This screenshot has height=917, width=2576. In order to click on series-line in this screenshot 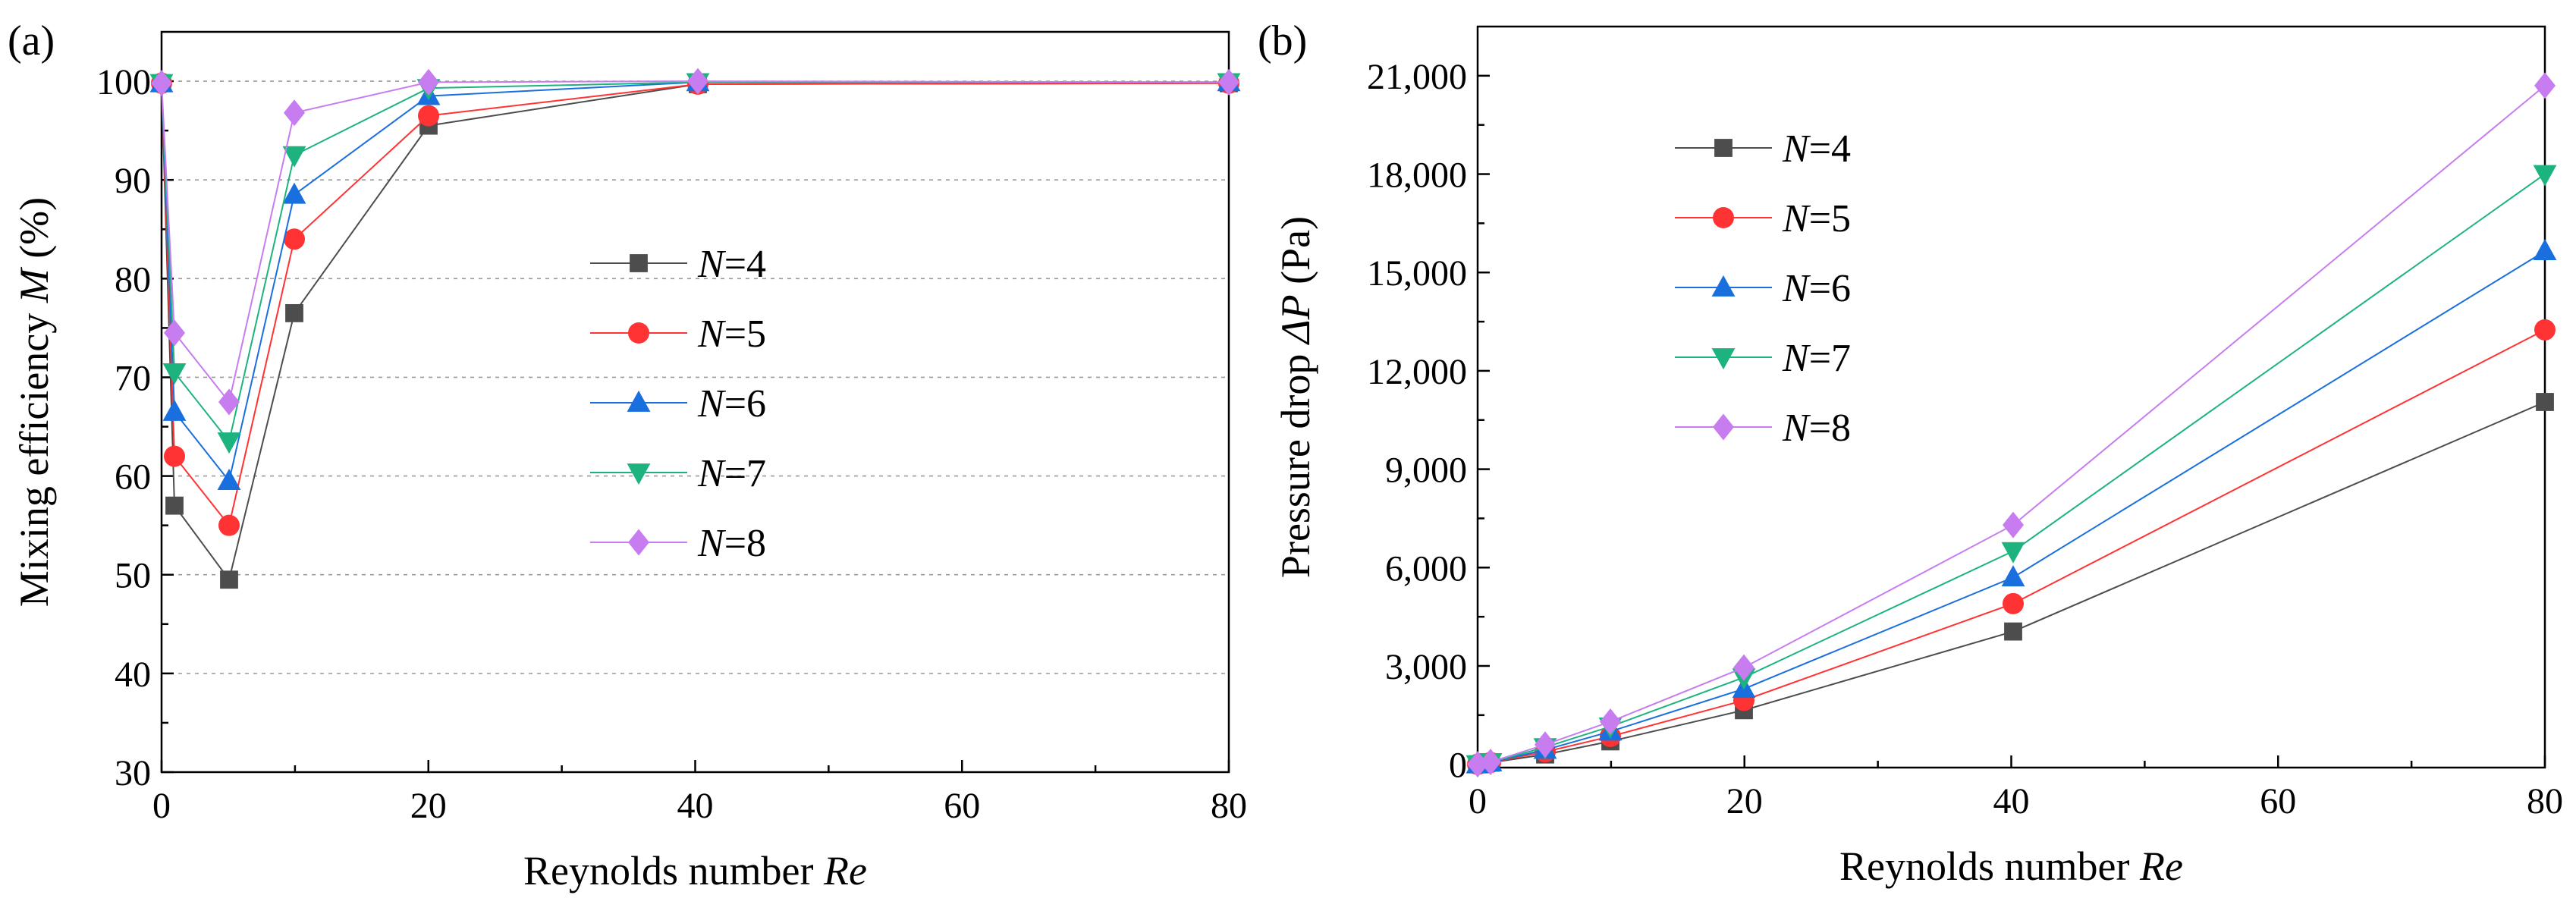, I will do `click(695, 242)`.